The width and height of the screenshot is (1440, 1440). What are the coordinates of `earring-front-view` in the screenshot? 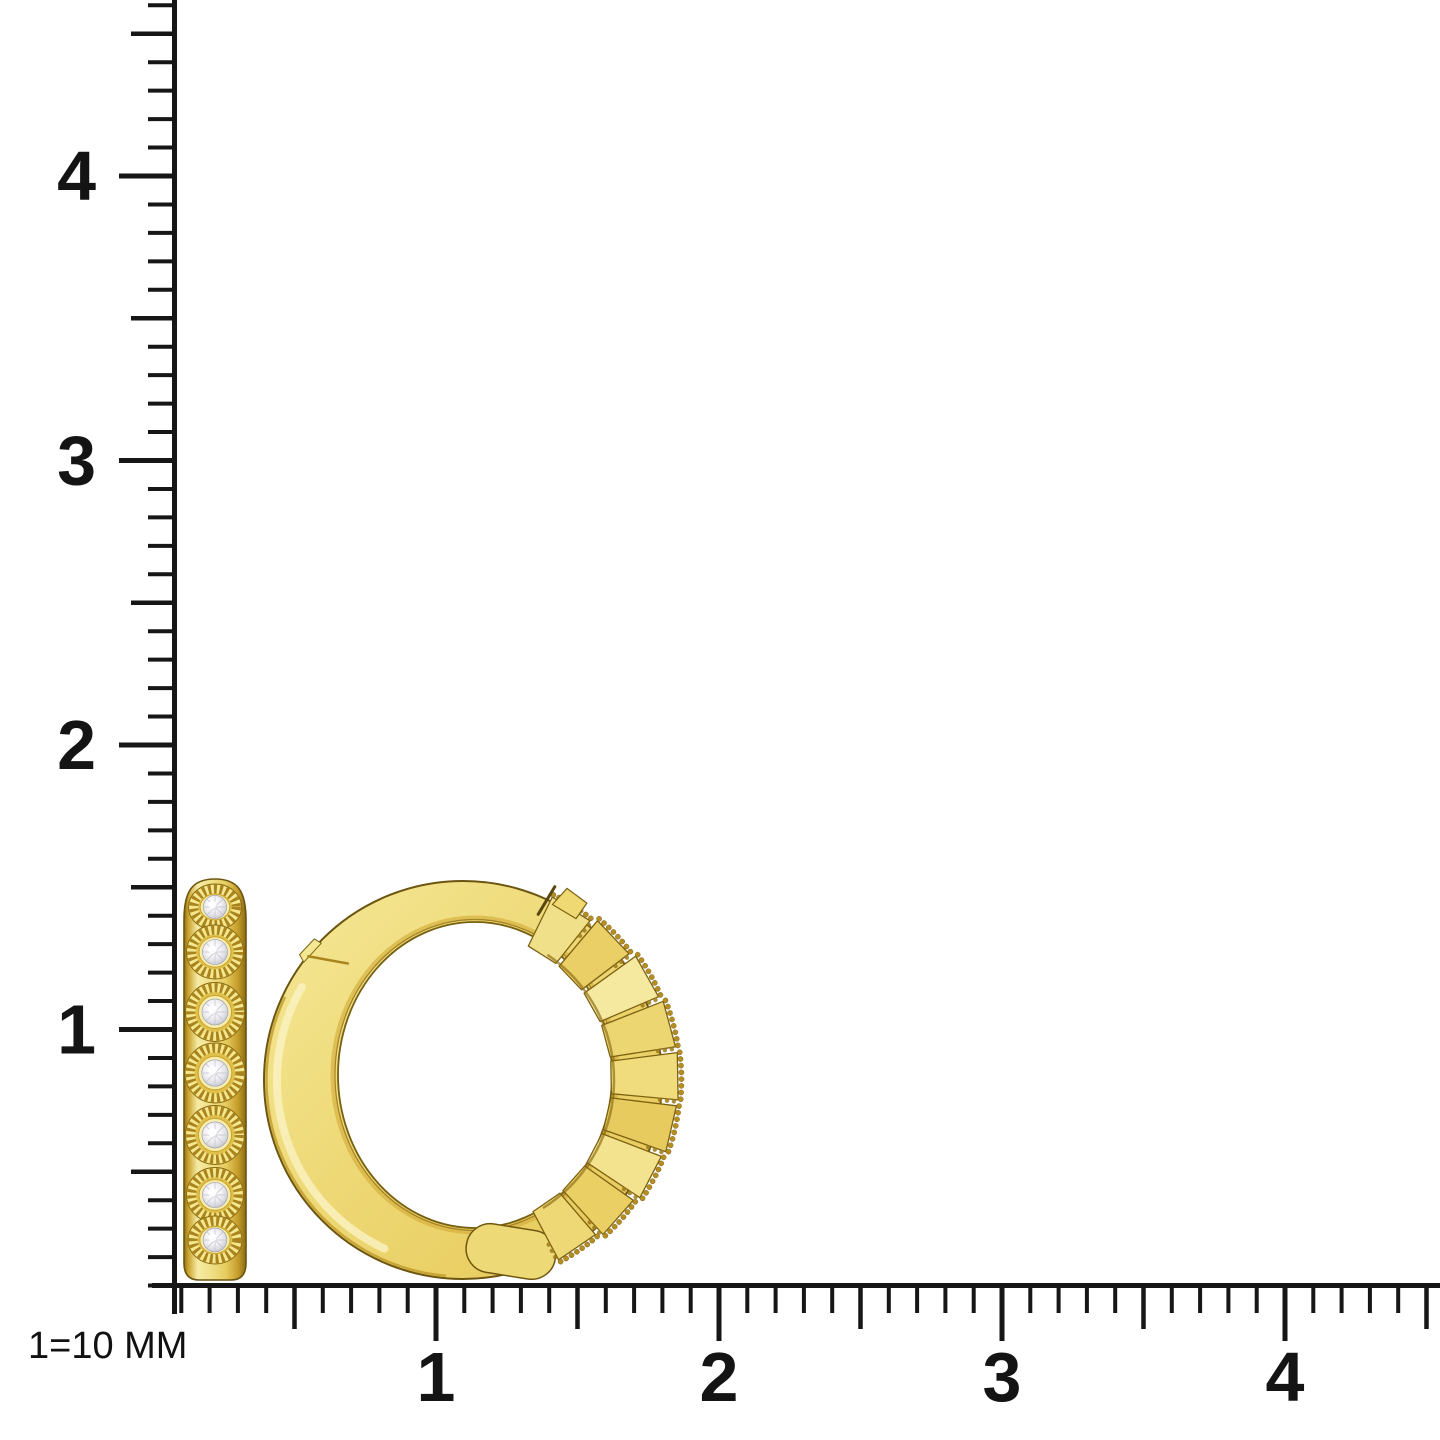 It's located at (474, 1080).